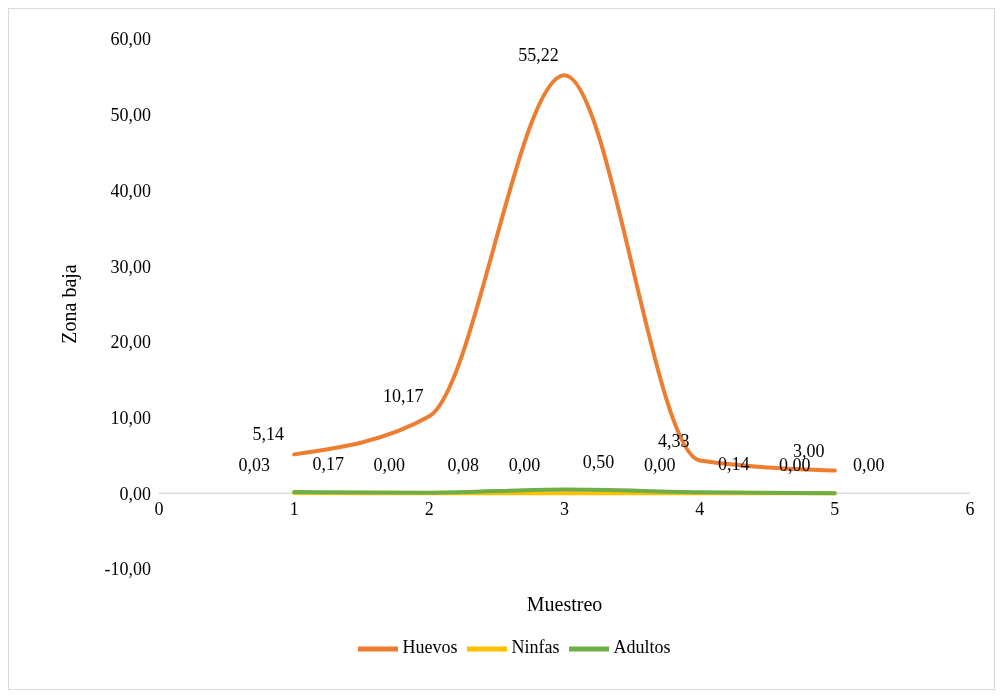 This screenshot has width=1003, height=699. What do you see at coordinates (642, 647) in the screenshot?
I see `legend-label: Adultos` at bounding box center [642, 647].